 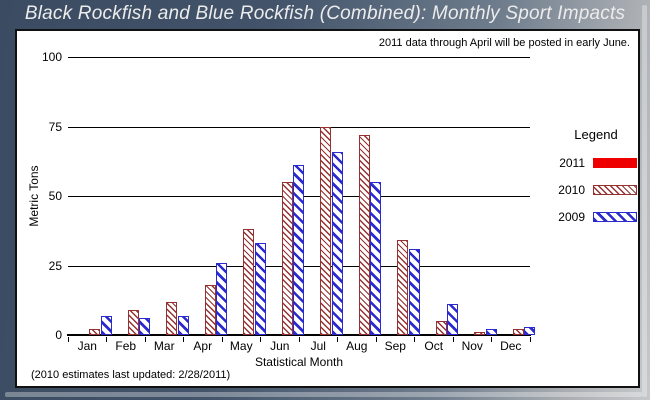 What do you see at coordinates (299, 346) in the screenshot?
I see `x-axis-labels: Jan Feb Mar Apr May Jun Jul Aug Sep Oct Nov Dec` at bounding box center [299, 346].